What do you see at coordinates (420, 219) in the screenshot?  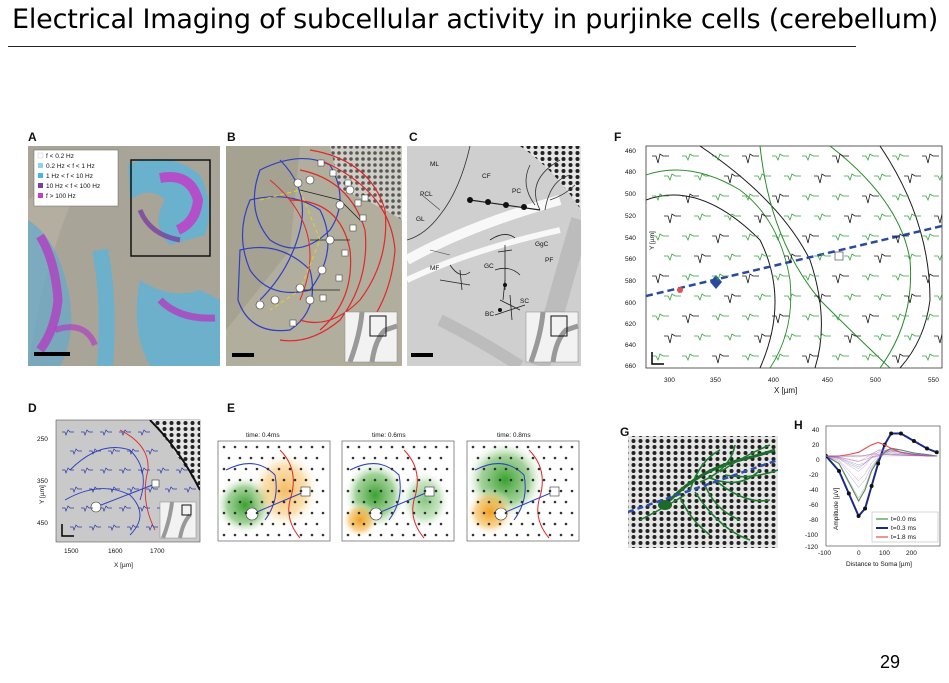 I see `svg-text: GL` at bounding box center [420, 219].